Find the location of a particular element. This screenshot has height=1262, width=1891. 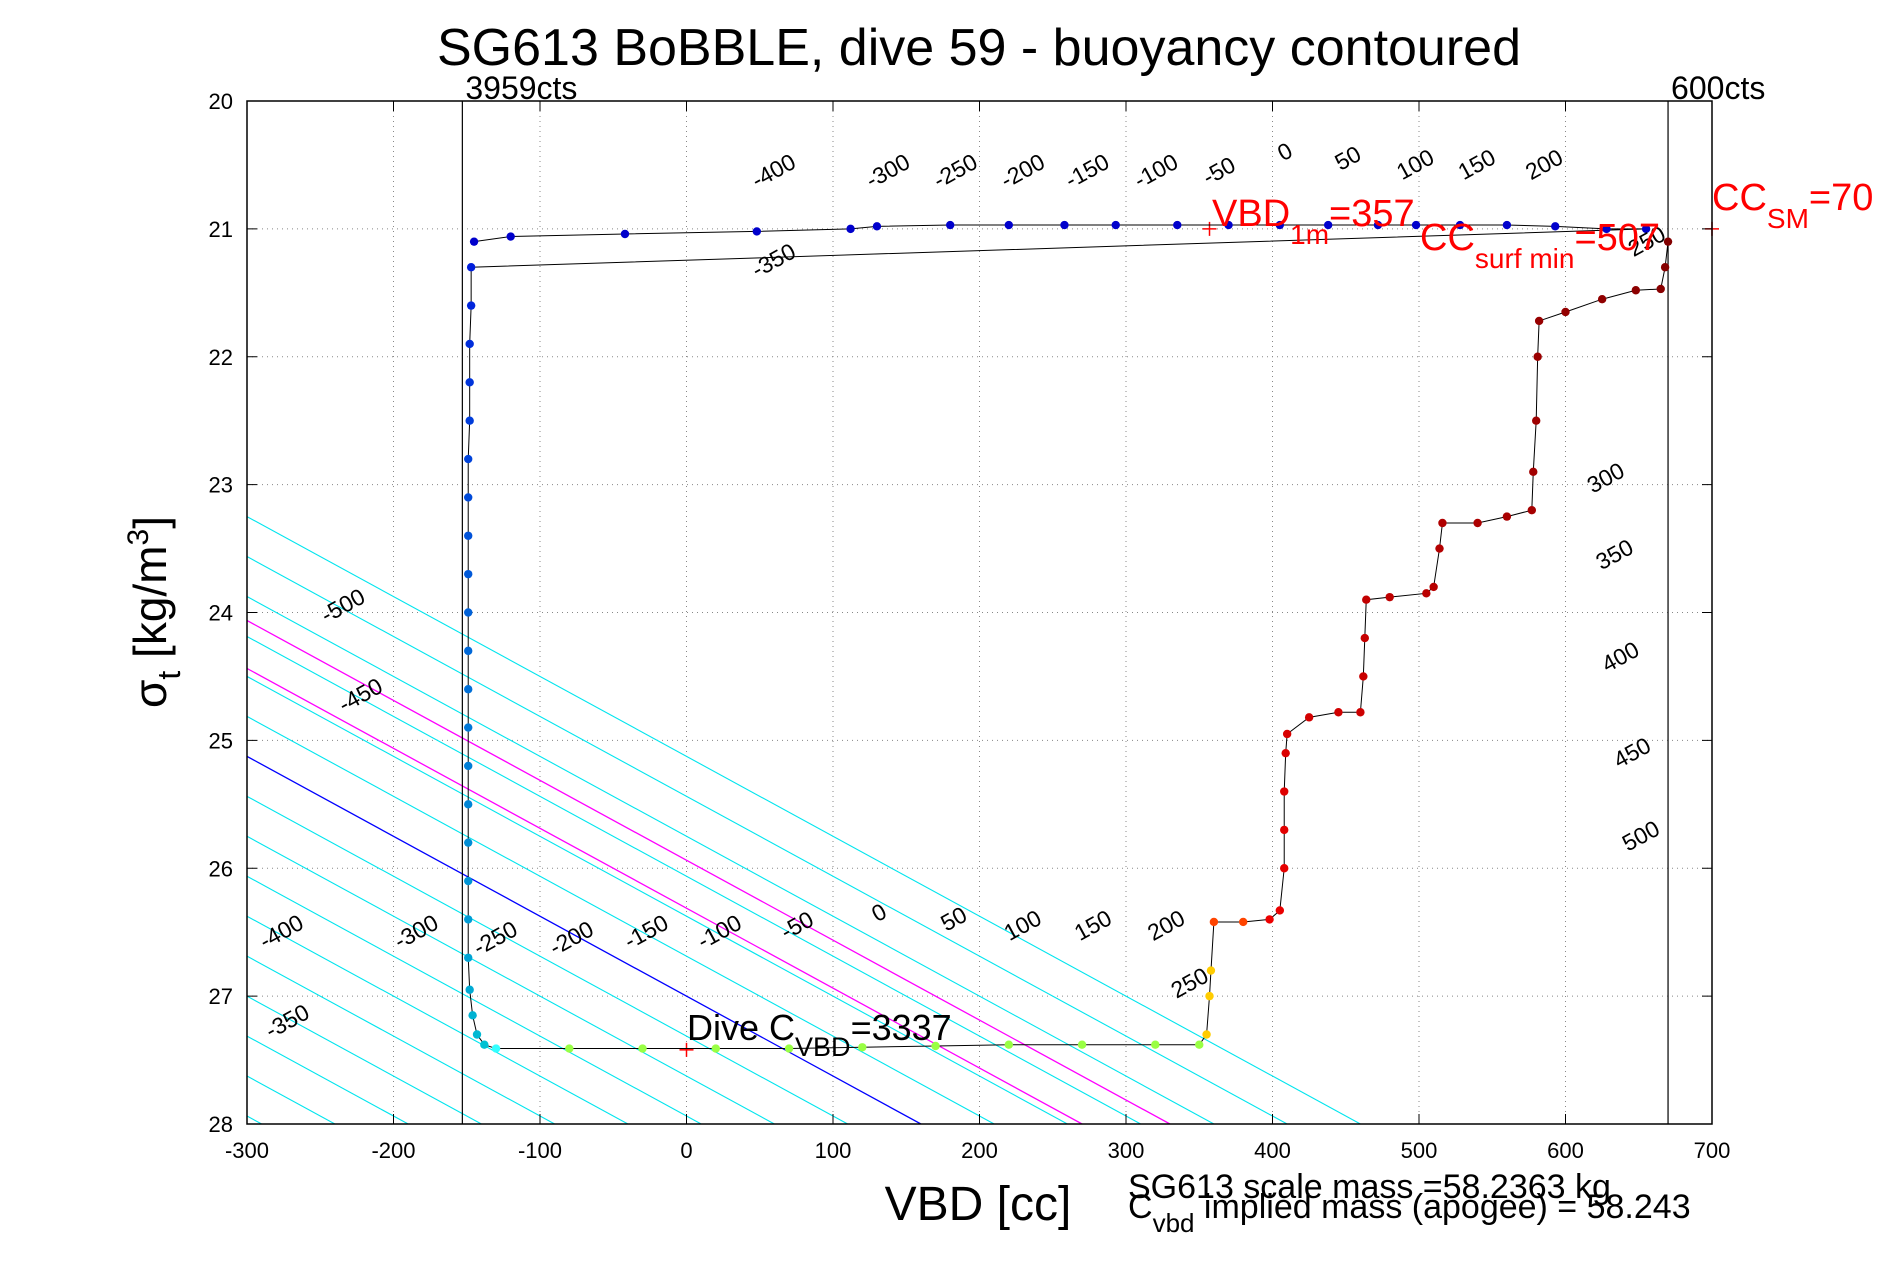

iso-label: -300 is located at coordinates (887, 170).